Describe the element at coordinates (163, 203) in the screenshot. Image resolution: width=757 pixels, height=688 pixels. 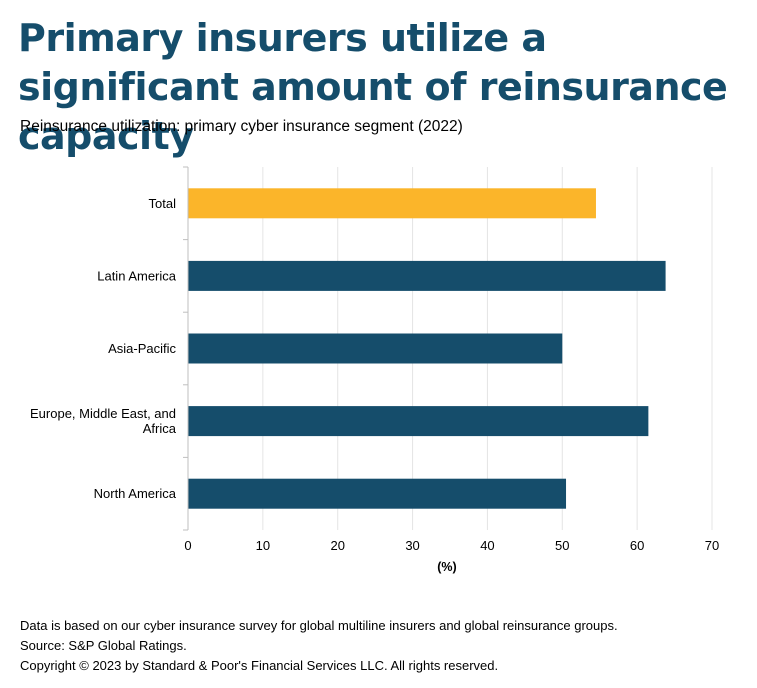
I see `category-label: Total` at that location.